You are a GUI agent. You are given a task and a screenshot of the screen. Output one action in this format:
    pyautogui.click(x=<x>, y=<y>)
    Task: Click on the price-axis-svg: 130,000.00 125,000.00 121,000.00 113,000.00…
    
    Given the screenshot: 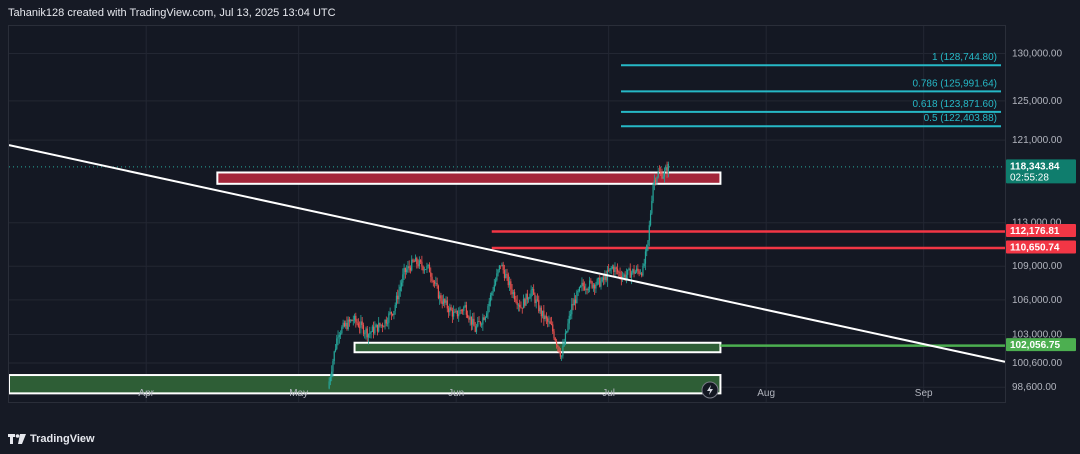 What is the action you would take?
    pyautogui.click(x=1041, y=221)
    